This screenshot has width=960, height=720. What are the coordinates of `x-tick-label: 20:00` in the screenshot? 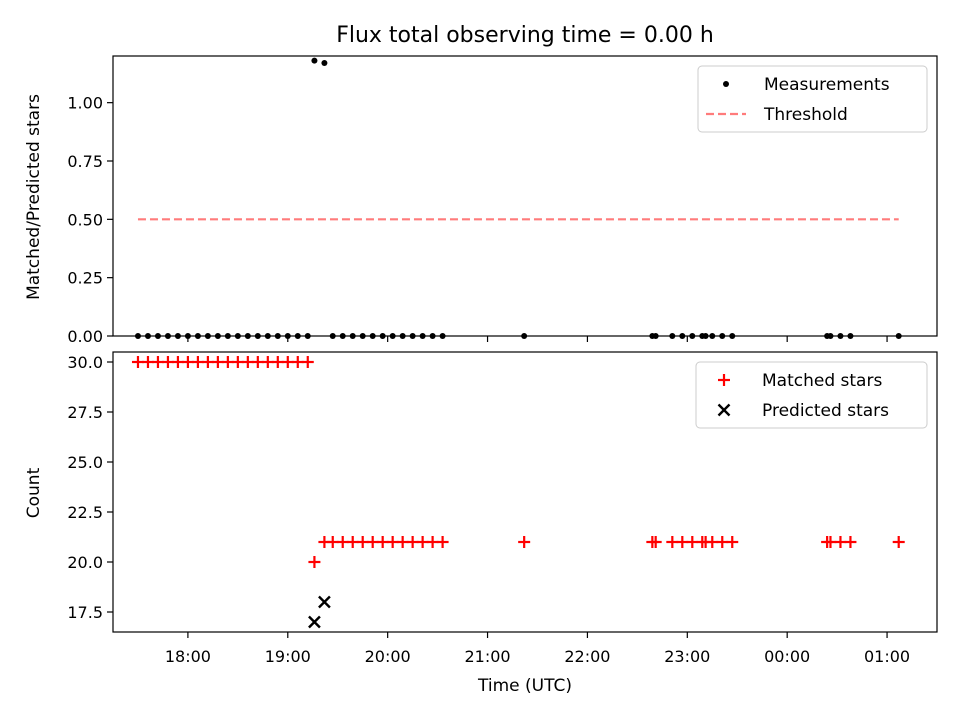 It's located at (388, 656).